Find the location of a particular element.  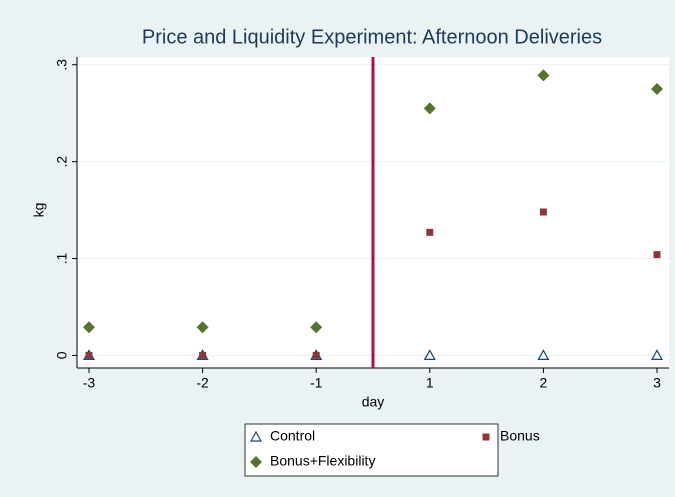

x-tick-label: -1 is located at coordinates (316, 383).